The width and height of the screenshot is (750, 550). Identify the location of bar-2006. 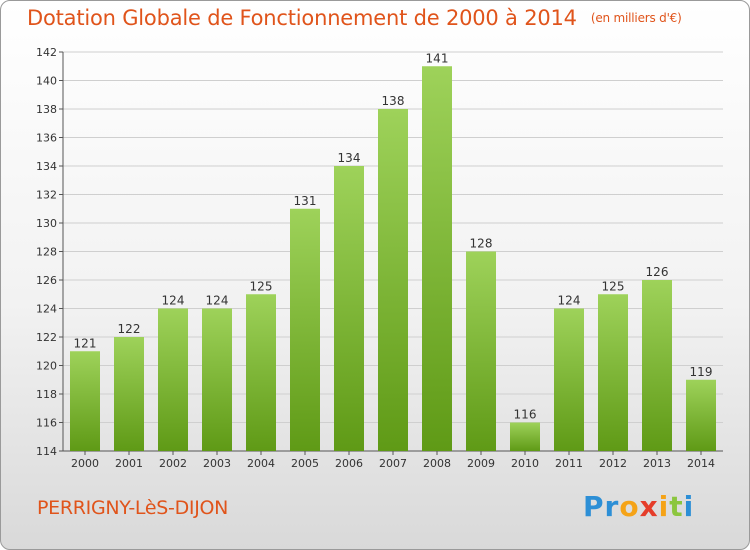
(349, 308).